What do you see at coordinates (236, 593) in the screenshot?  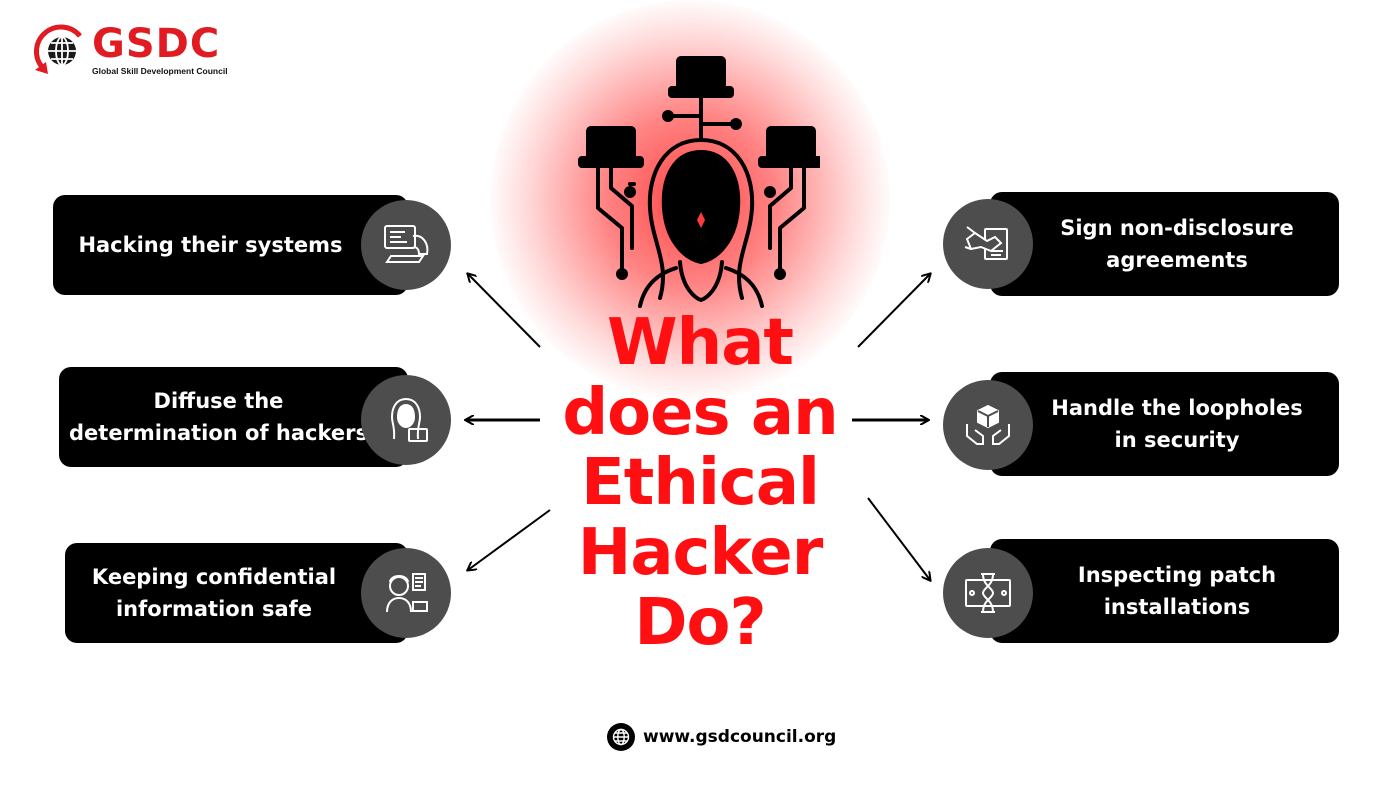 I see `card-confidential-info: Keeping confidential information safe` at bounding box center [236, 593].